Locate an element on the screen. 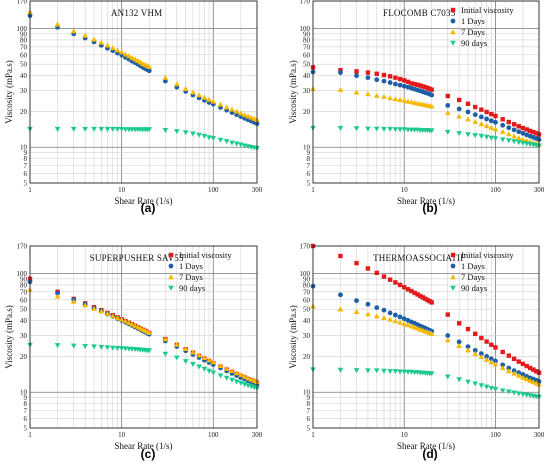 This screenshot has width=550, height=467. y-tick-label: 20 is located at coordinates (307, 357).